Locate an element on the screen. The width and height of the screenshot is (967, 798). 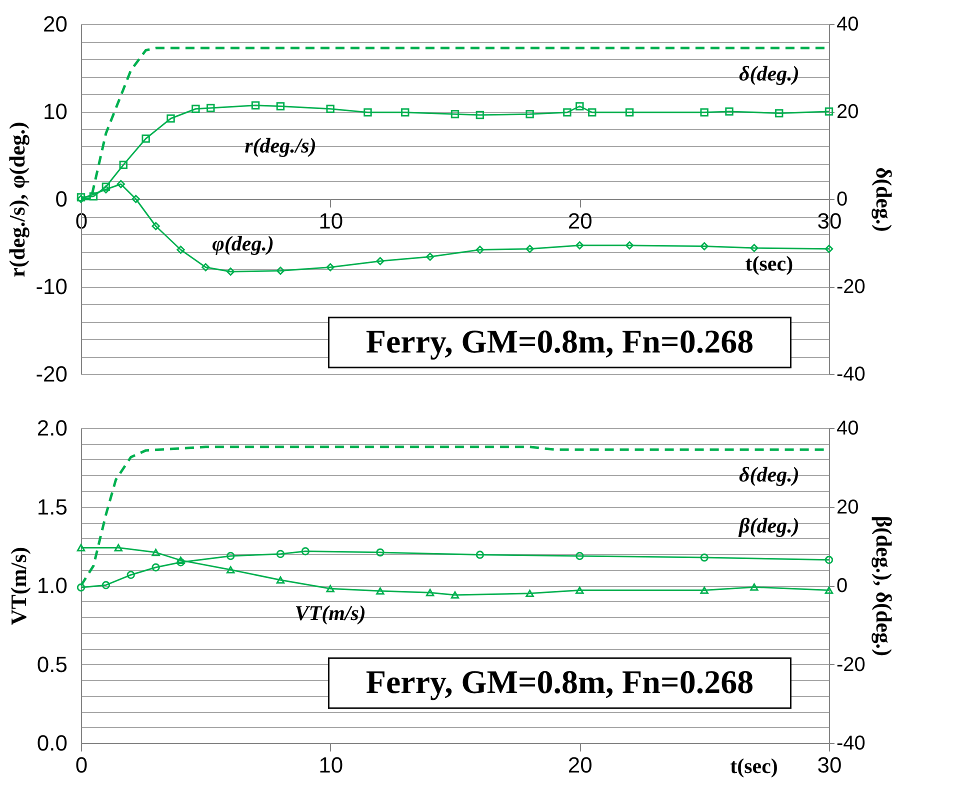
y-tick-label: 2.0 is located at coordinates (52, 428).